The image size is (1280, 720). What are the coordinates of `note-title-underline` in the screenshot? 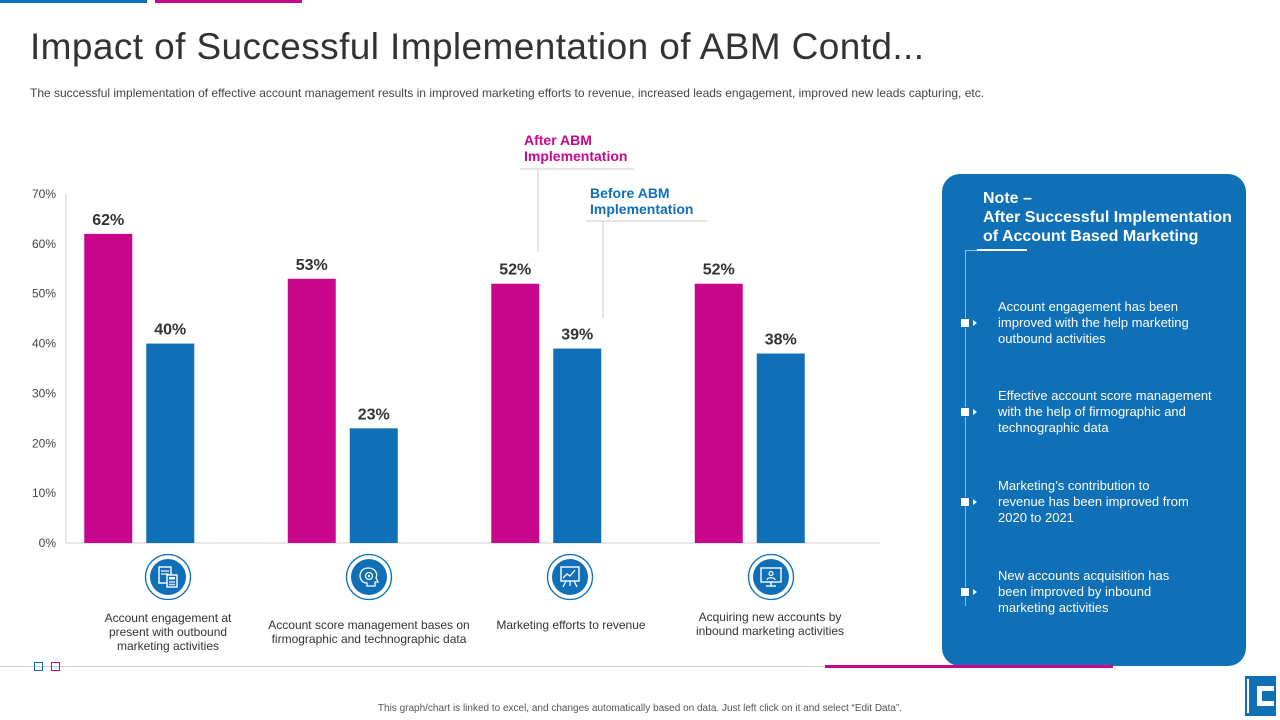 It's located at (1002, 250).